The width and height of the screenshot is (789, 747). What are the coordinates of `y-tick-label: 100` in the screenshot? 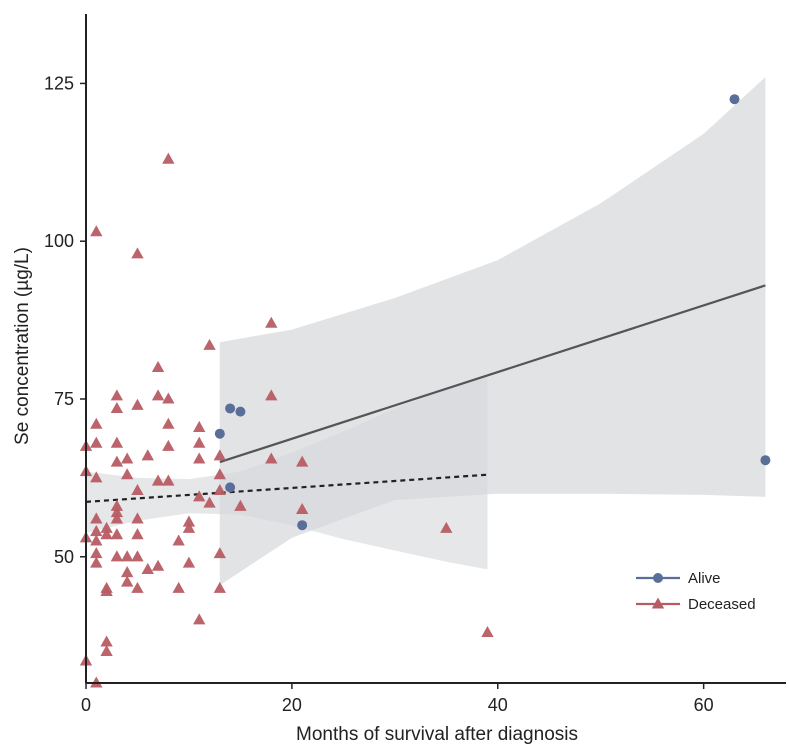 It's located at (59, 241).